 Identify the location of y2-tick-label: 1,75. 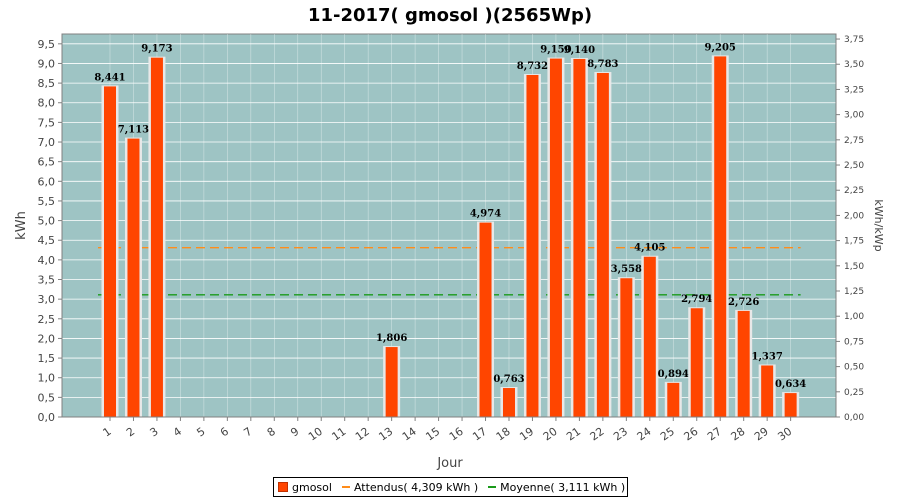
(854, 242).